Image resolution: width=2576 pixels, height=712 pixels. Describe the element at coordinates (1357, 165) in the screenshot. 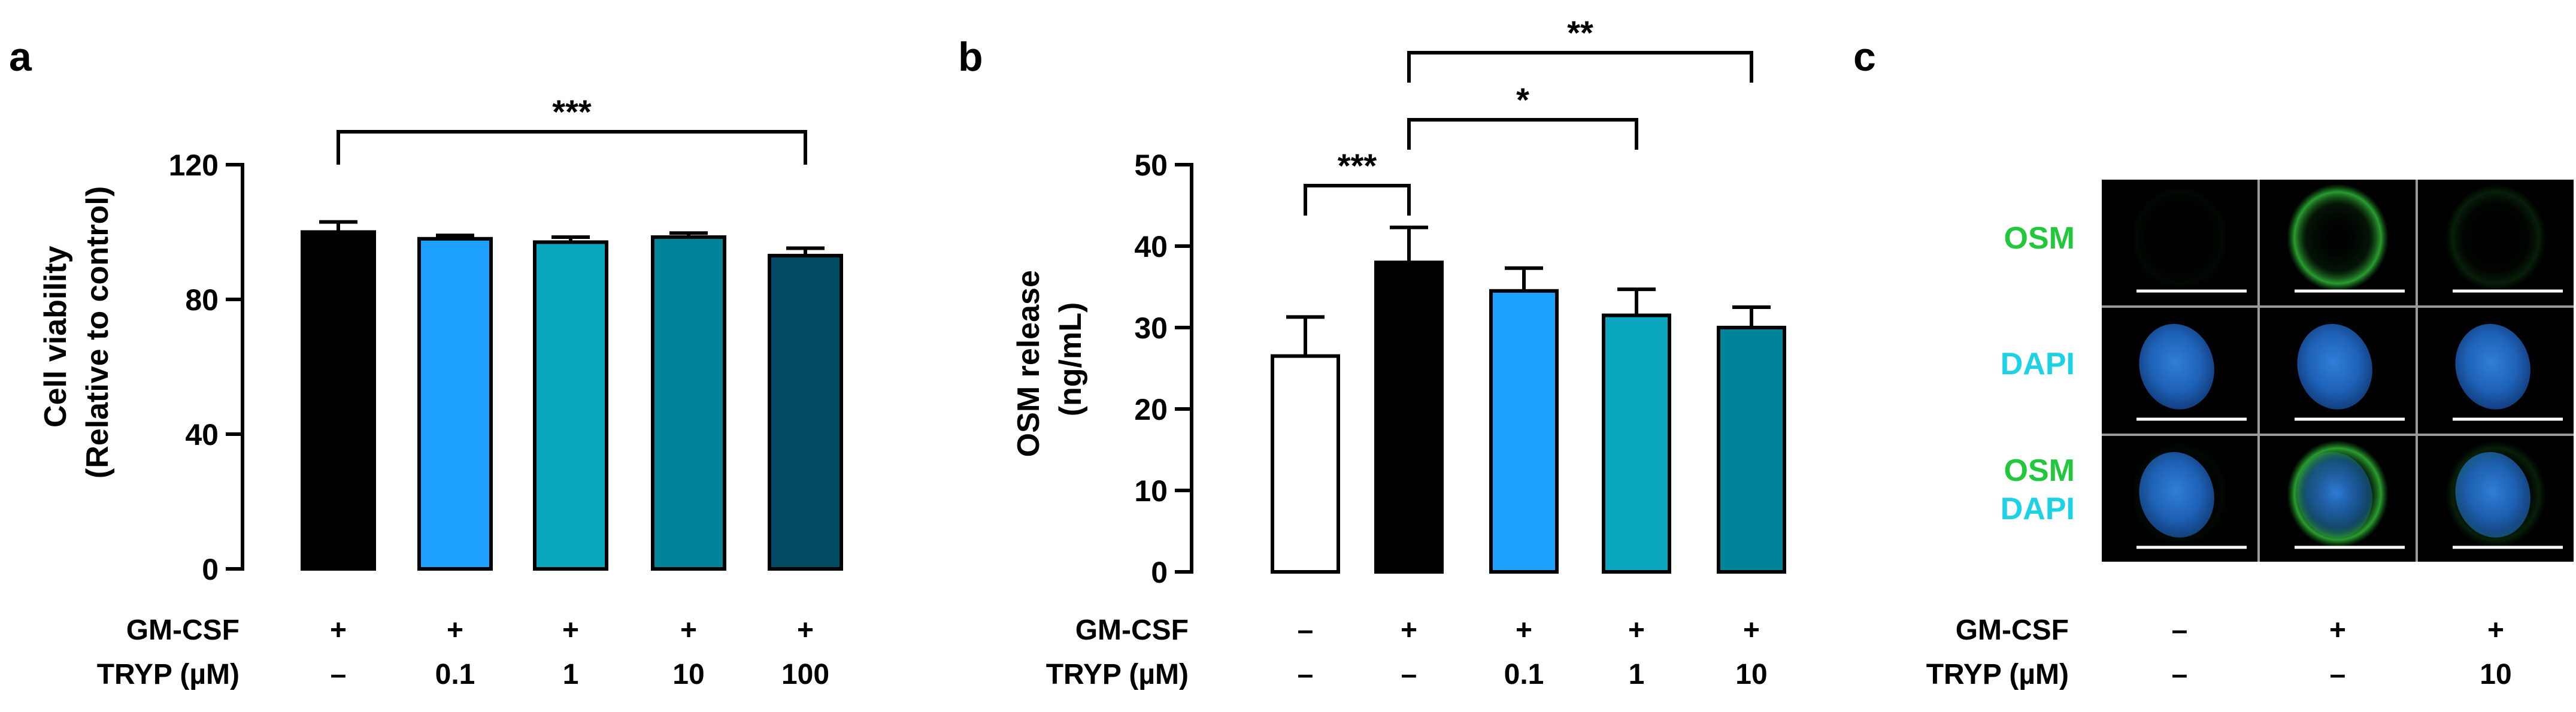

I see `panel-b-sig-stars-0: ***` at that location.